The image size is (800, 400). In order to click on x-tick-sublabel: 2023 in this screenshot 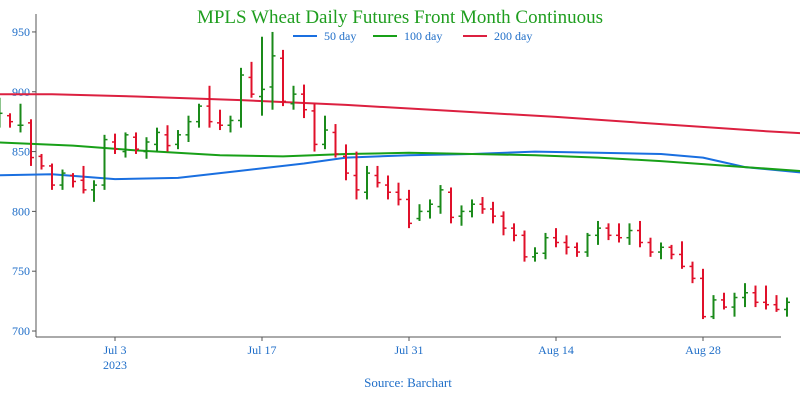, I will do `click(115, 365)`.